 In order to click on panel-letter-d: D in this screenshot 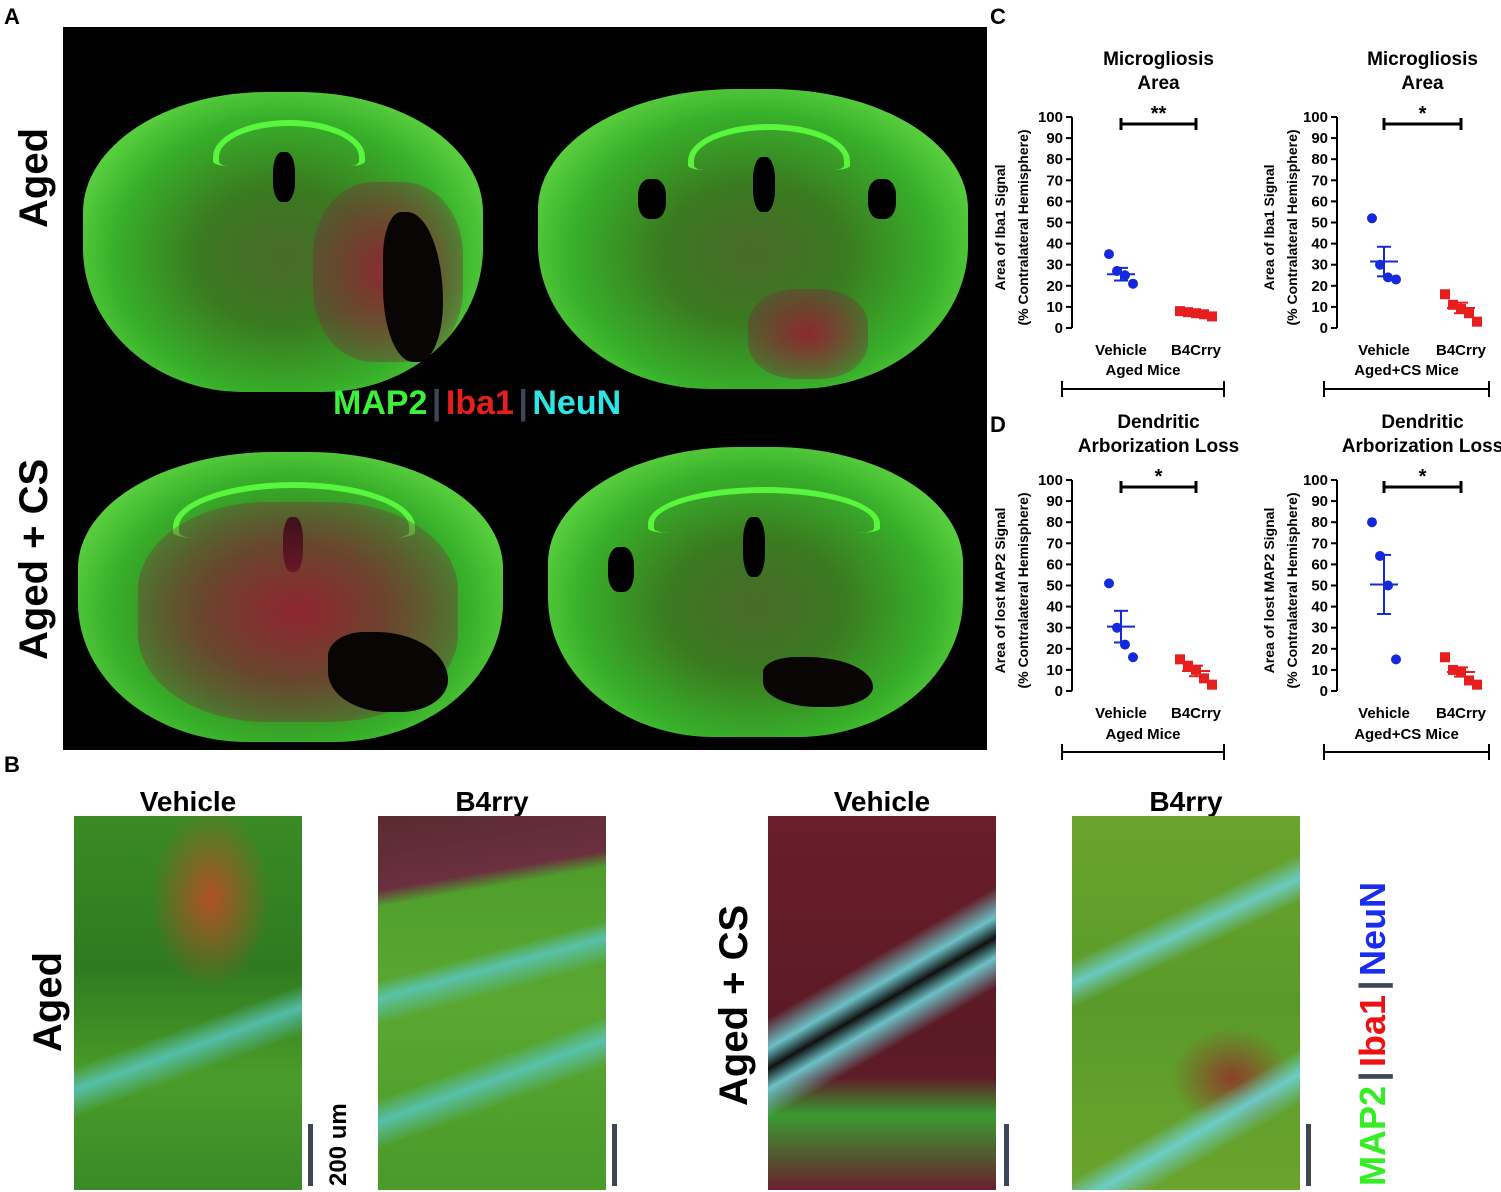, I will do `click(998, 424)`.